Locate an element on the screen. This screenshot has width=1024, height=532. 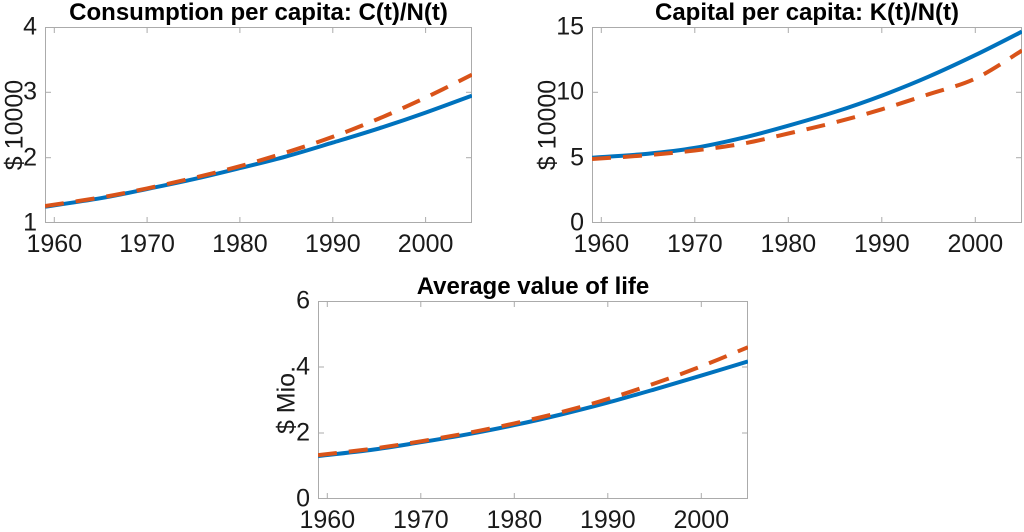
plot-title: Consumption per capita: C(t)/N(t) is located at coordinates (258, 13).